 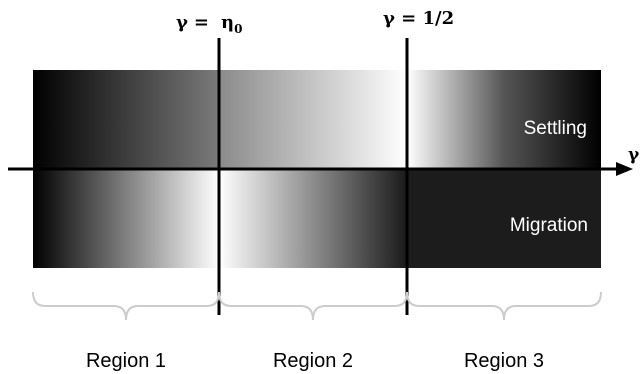 What do you see at coordinates (313, 361) in the screenshot?
I see `region-2-label: Region 2` at bounding box center [313, 361].